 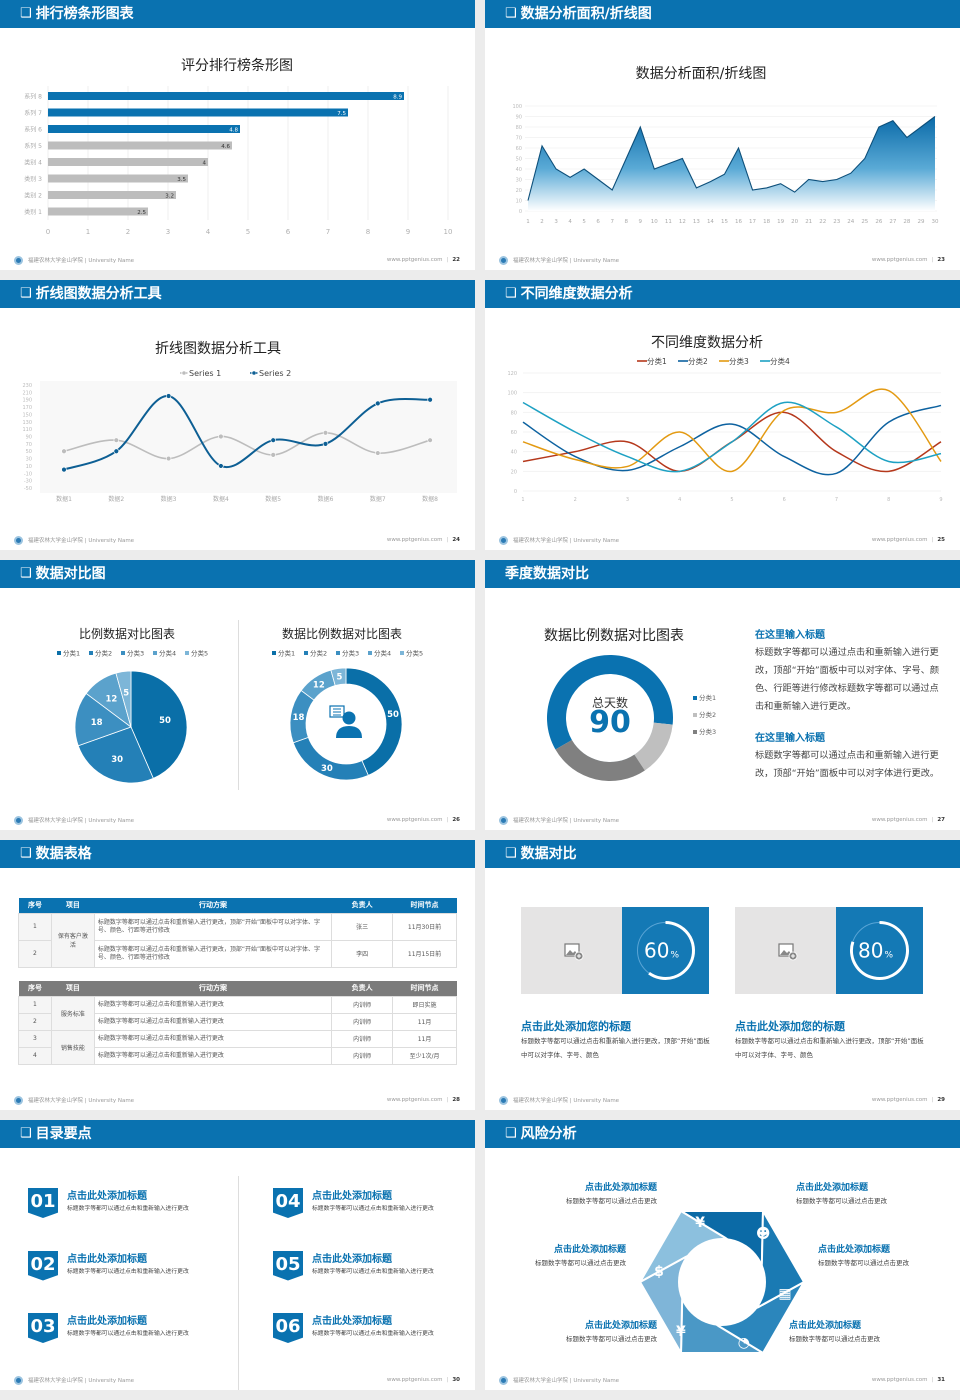 I want to click on legend-swatch, so click(x=306, y=653).